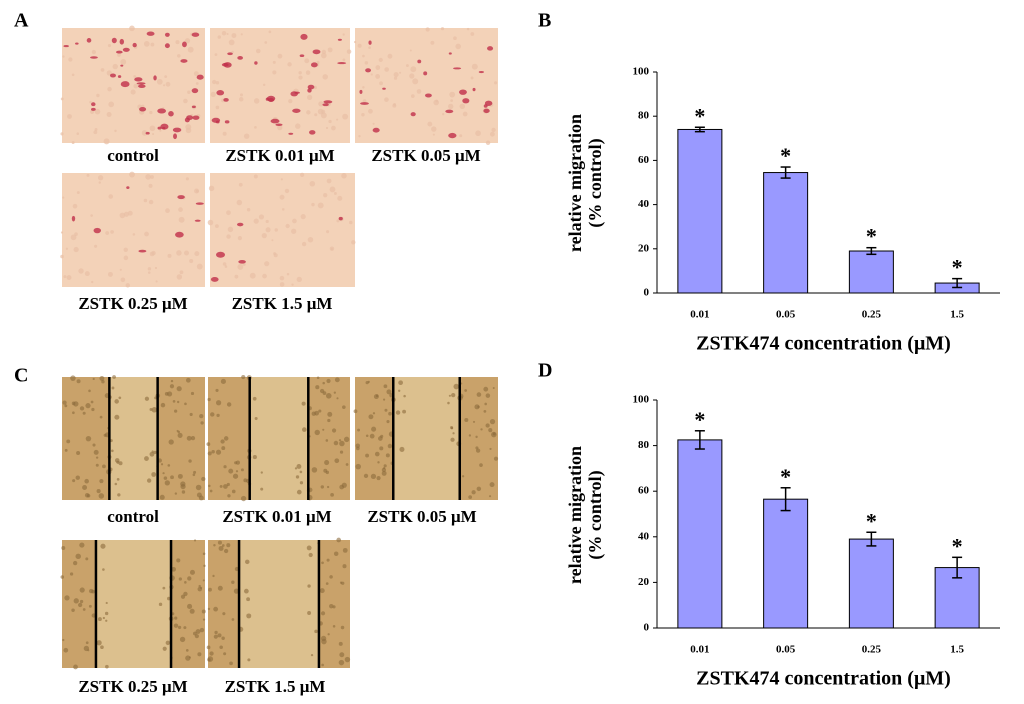 The image size is (1024, 704). Describe the element at coordinates (871, 539) in the screenshot. I see `error-bar` at that location.